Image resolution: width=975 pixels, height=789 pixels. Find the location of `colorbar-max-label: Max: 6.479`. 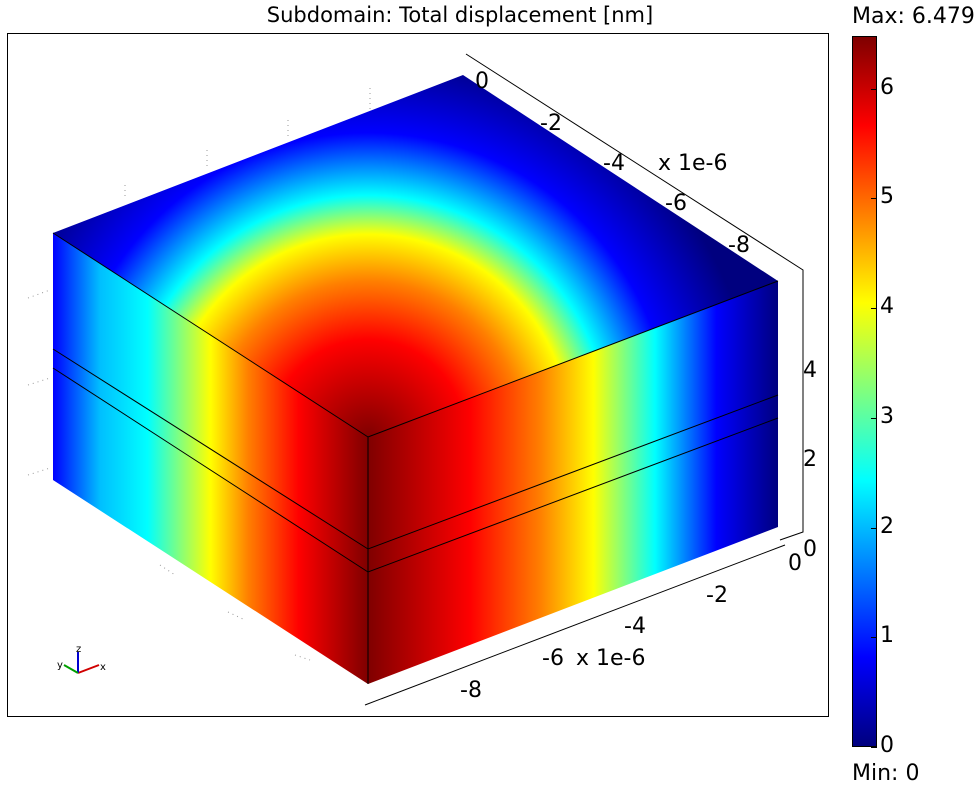

colorbar-max-label: Max: 6.479 is located at coordinates (913, 16).